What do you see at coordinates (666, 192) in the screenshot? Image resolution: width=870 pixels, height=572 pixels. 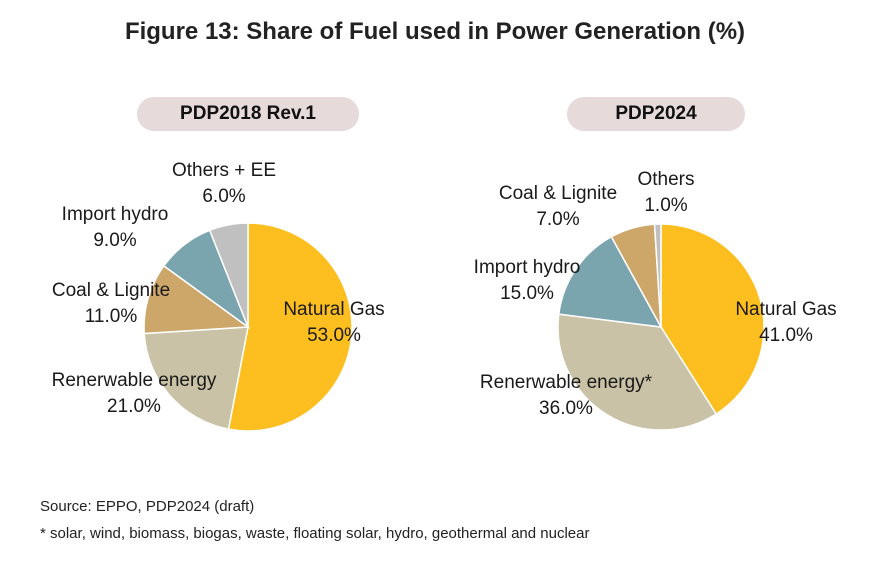 I see `label-others: Others 1.0%` at bounding box center [666, 192].